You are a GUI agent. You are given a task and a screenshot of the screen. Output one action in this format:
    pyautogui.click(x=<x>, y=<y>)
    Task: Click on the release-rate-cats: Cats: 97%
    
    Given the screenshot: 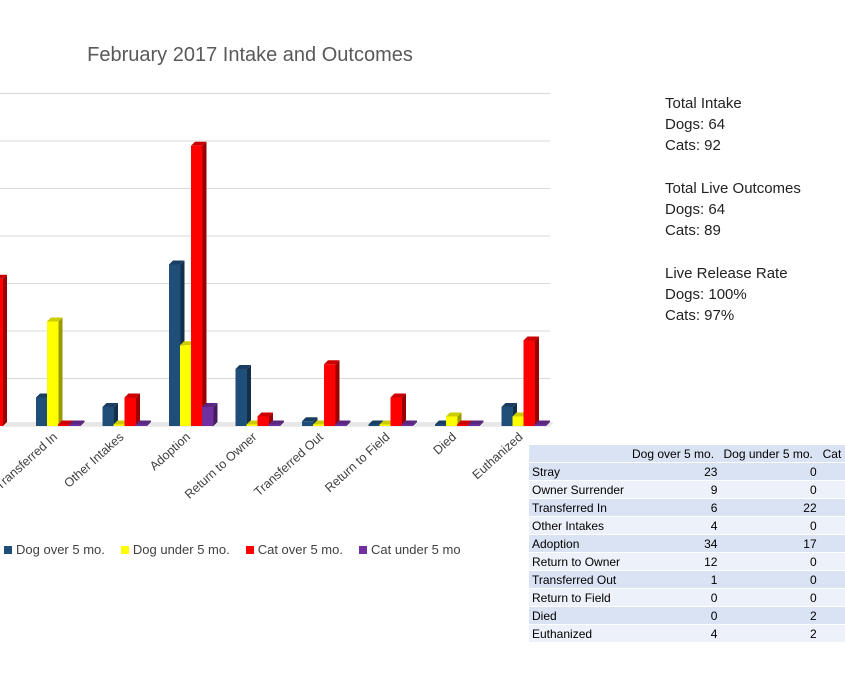 What is the action you would take?
    pyautogui.click(x=700, y=315)
    